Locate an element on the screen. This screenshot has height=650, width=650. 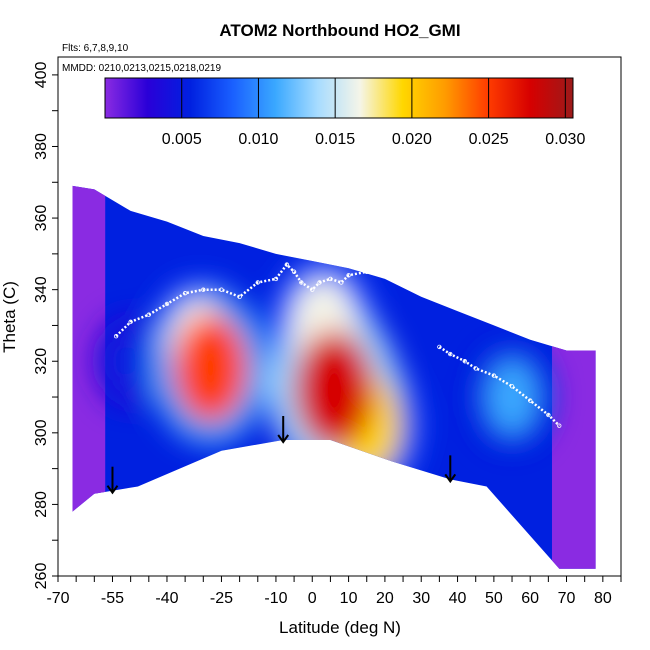
y-tick-label: 400 is located at coordinates (41, 74).